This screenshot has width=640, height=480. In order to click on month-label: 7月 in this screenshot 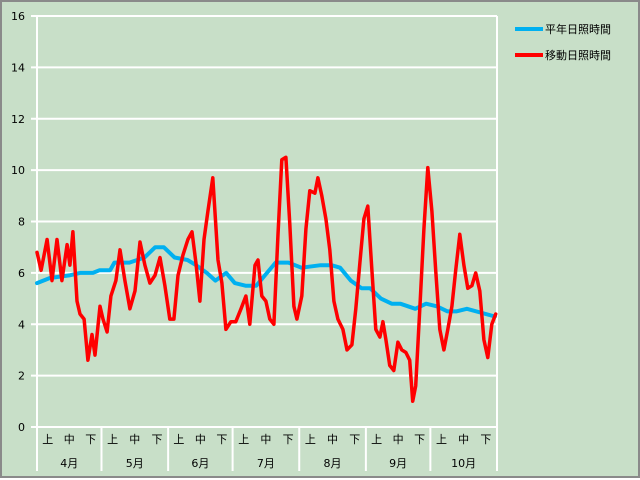, I will do `click(266, 463)`.